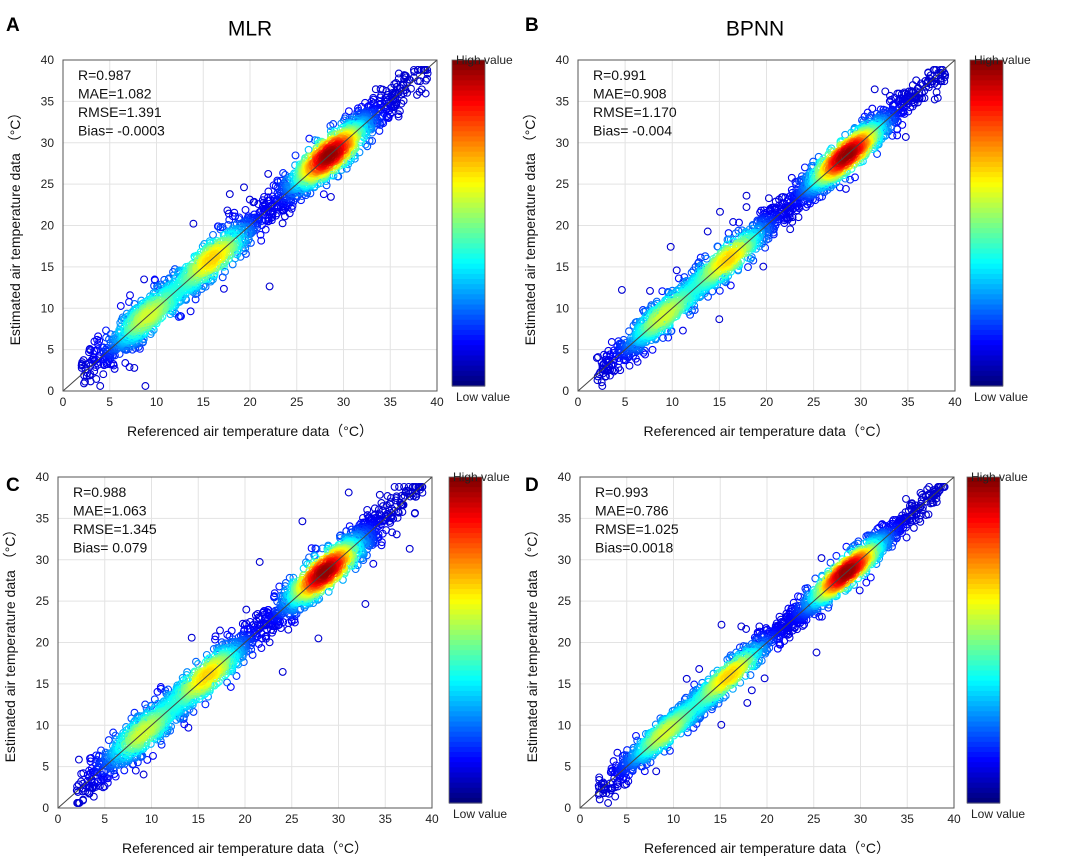 This screenshot has width=1065, height=867. I want to click on panel-title: MLR, so click(250, 29).